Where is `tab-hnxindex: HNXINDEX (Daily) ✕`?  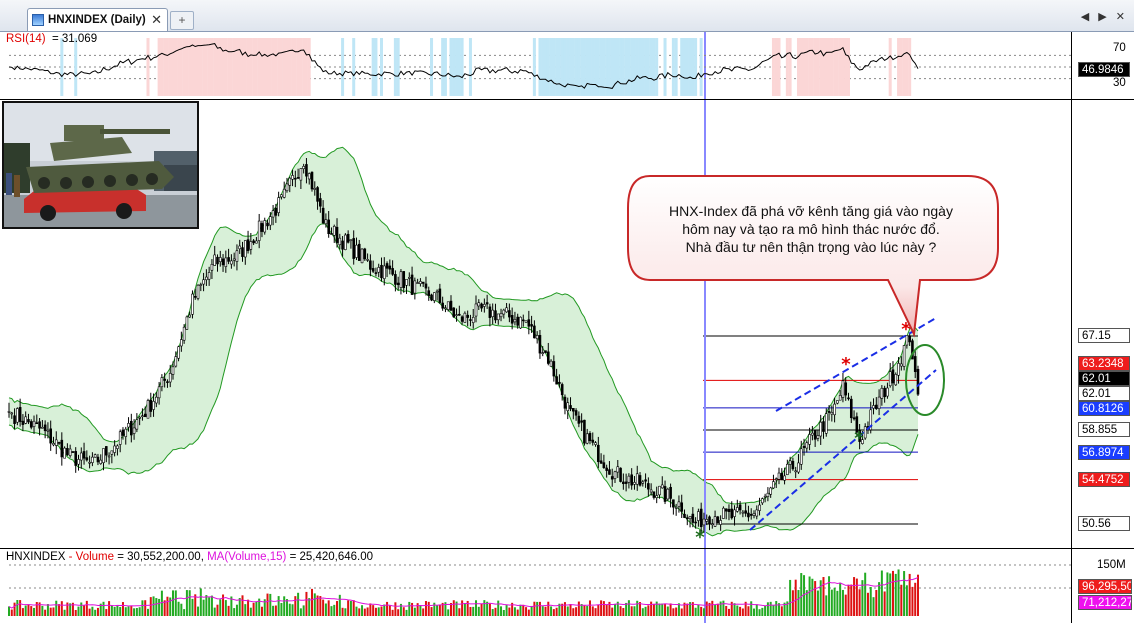 tab-hnxindex: HNXINDEX (Daily) ✕ is located at coordinates (97, 19).